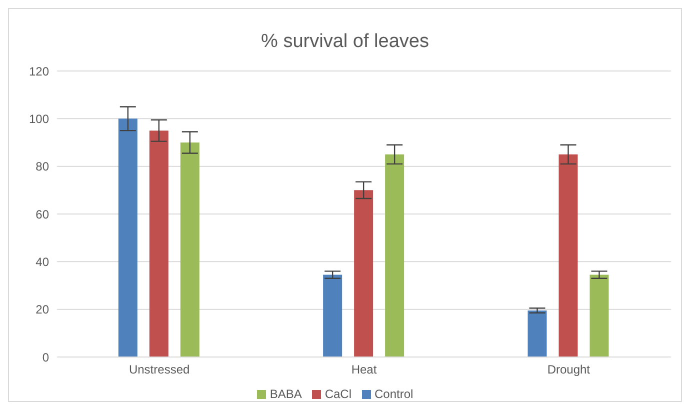  Describe the element at coordinates (43, 214) in the screenshot. I see `y-tick-label: 60` at that location.